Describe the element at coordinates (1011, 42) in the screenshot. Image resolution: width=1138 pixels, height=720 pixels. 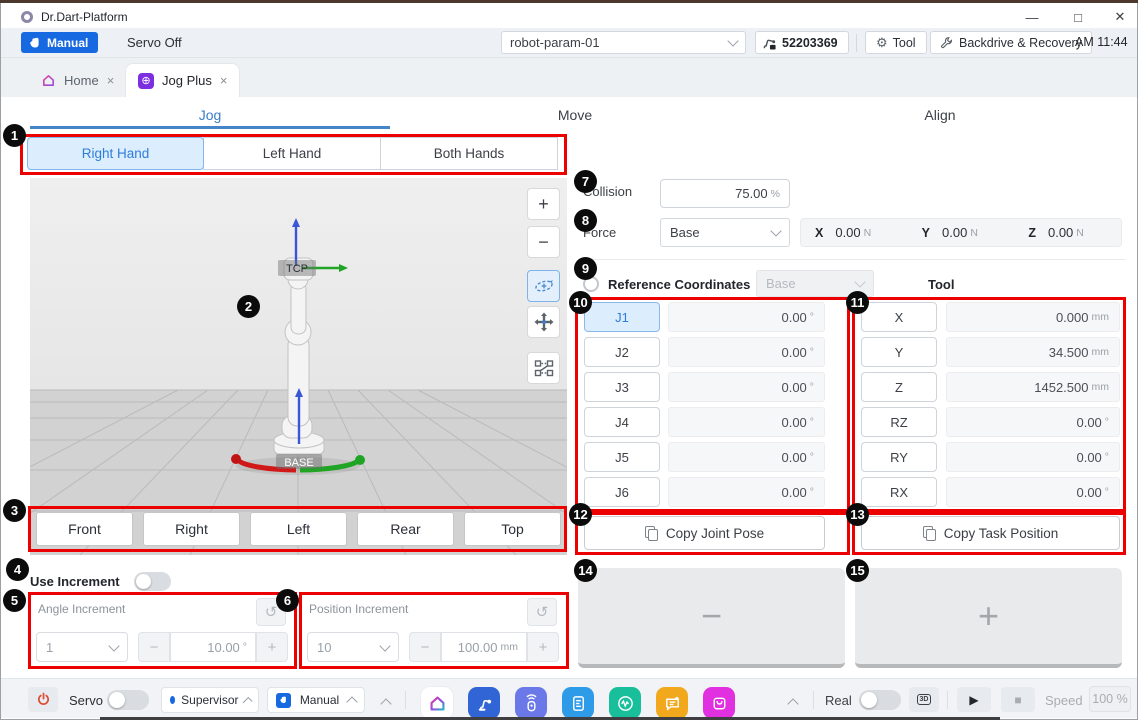
I see `backdrive-recovery-button: Backdrive & Recovery` at that location.